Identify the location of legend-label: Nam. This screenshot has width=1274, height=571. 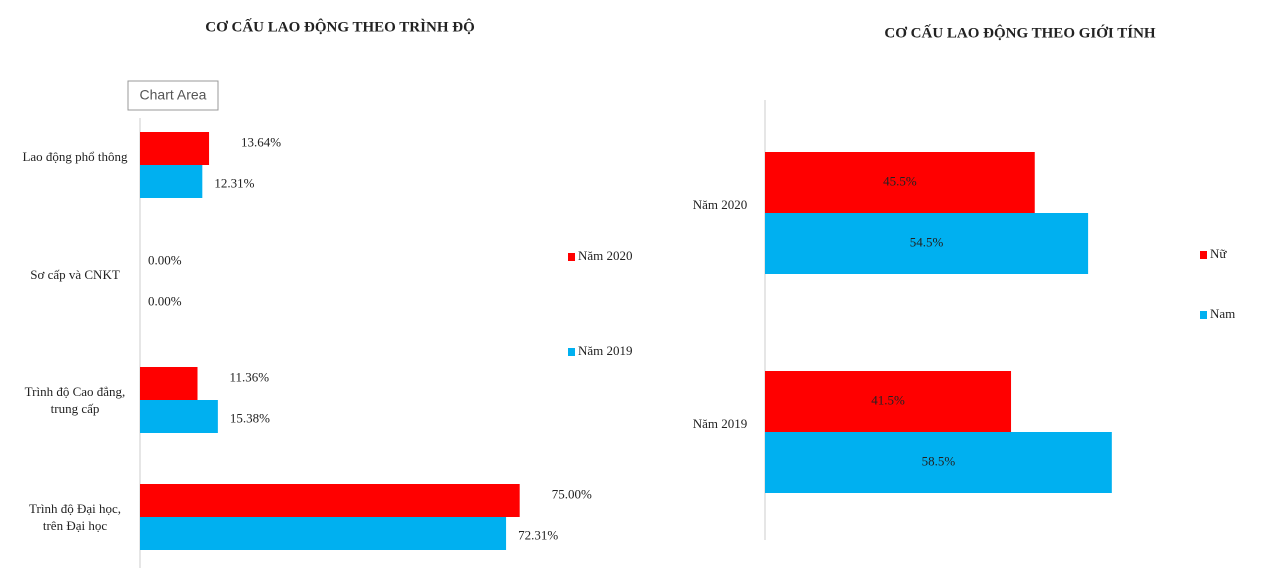
(1222, 313).